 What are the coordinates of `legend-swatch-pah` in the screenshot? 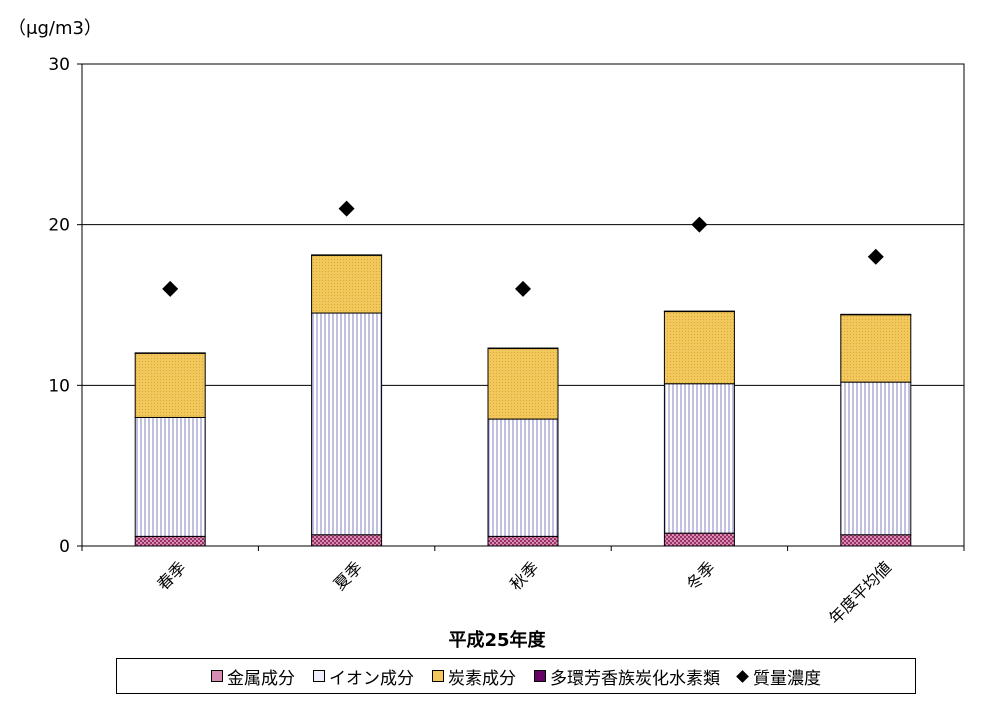 It's located at (540, 676).